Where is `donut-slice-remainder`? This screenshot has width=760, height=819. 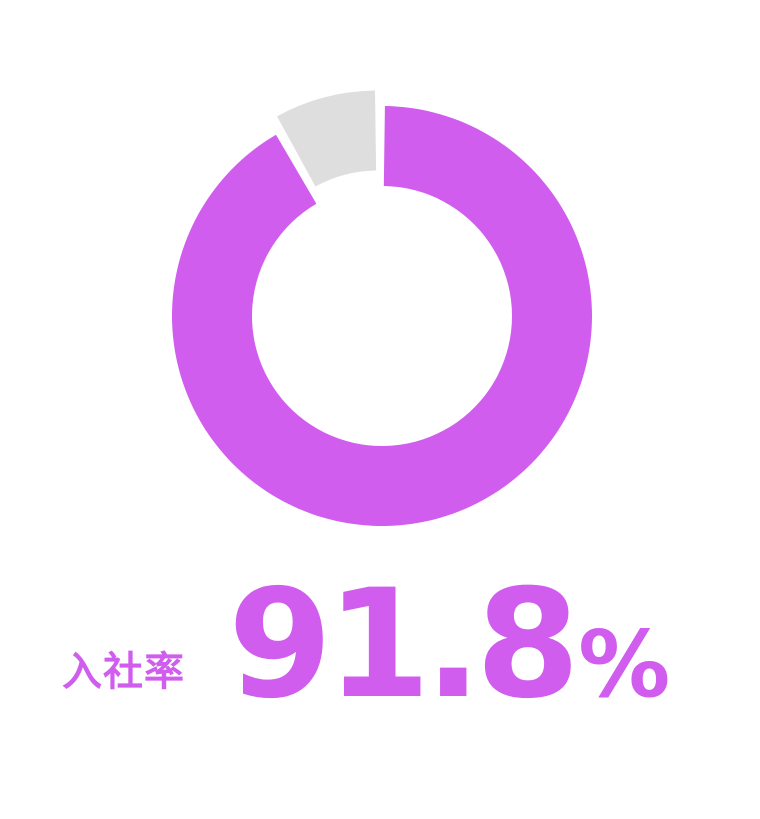
donut-slice-remainder is located at coordinates (327, 138).